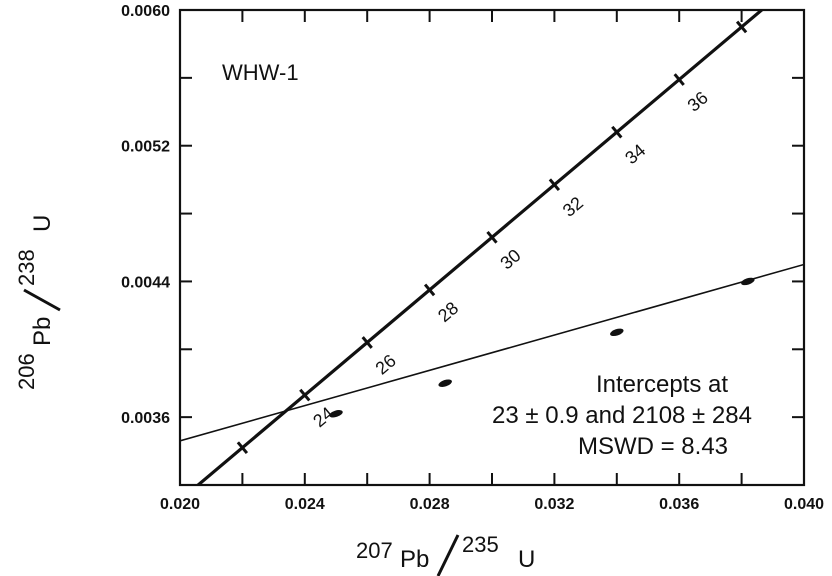  What do you see at coordinates (145, 11) in the screenshot?
I see `y-tick-label: 0.0060` at bounding box center [145, 11].